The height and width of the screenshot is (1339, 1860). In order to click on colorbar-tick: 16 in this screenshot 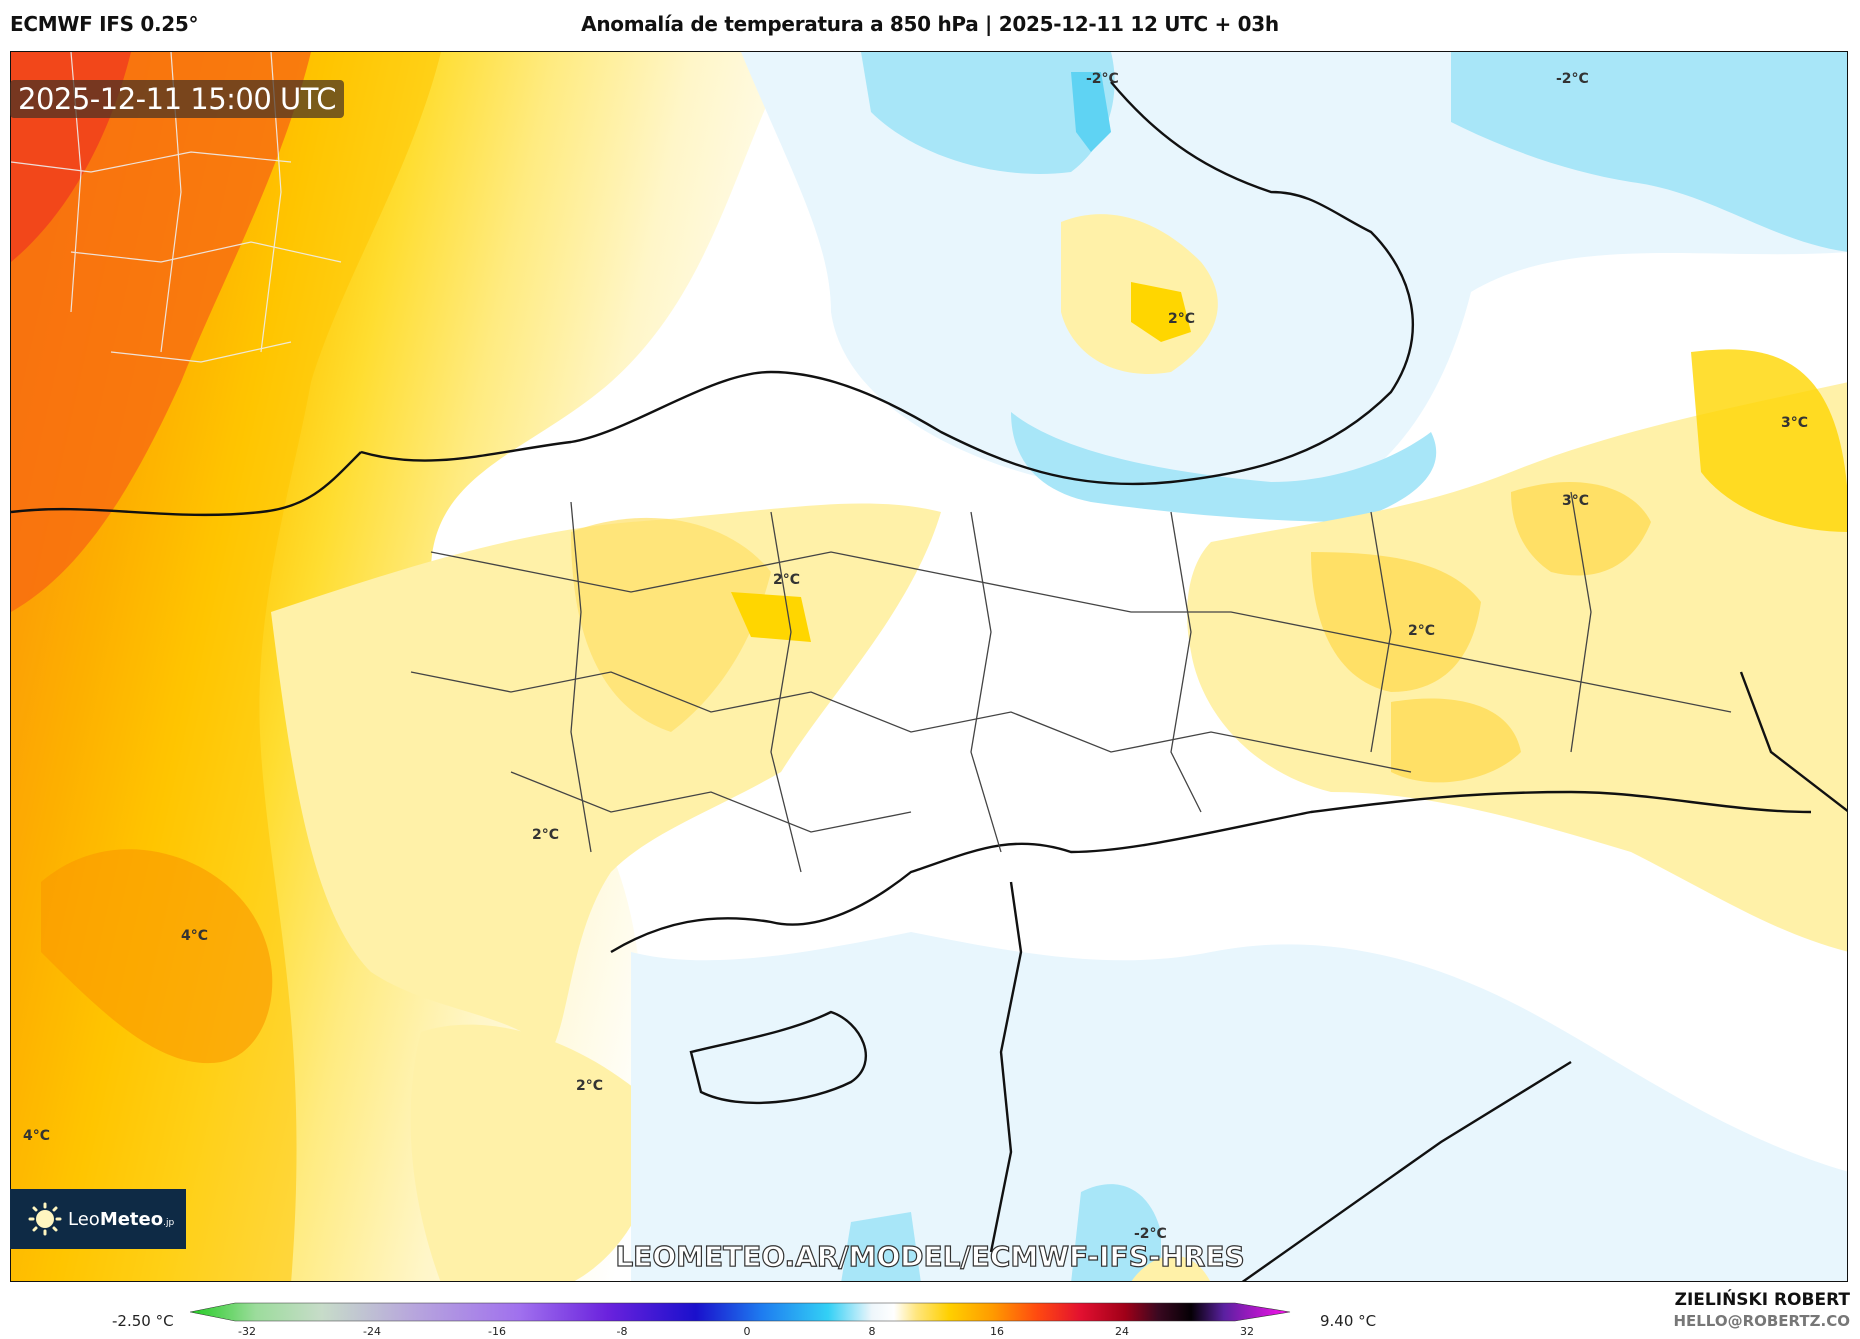, I will do `click(997, 1331)`.